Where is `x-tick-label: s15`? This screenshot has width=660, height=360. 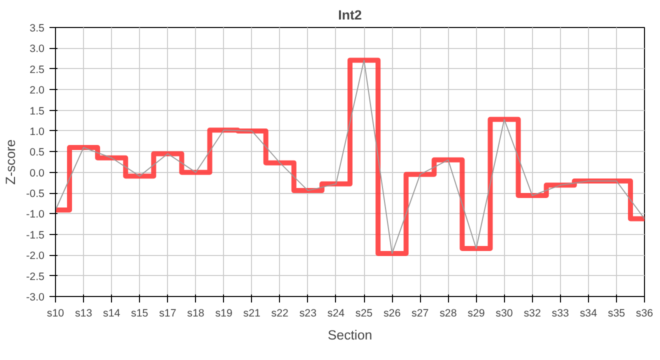
x-tick-label: s15 is located at coordinates (139, 314).